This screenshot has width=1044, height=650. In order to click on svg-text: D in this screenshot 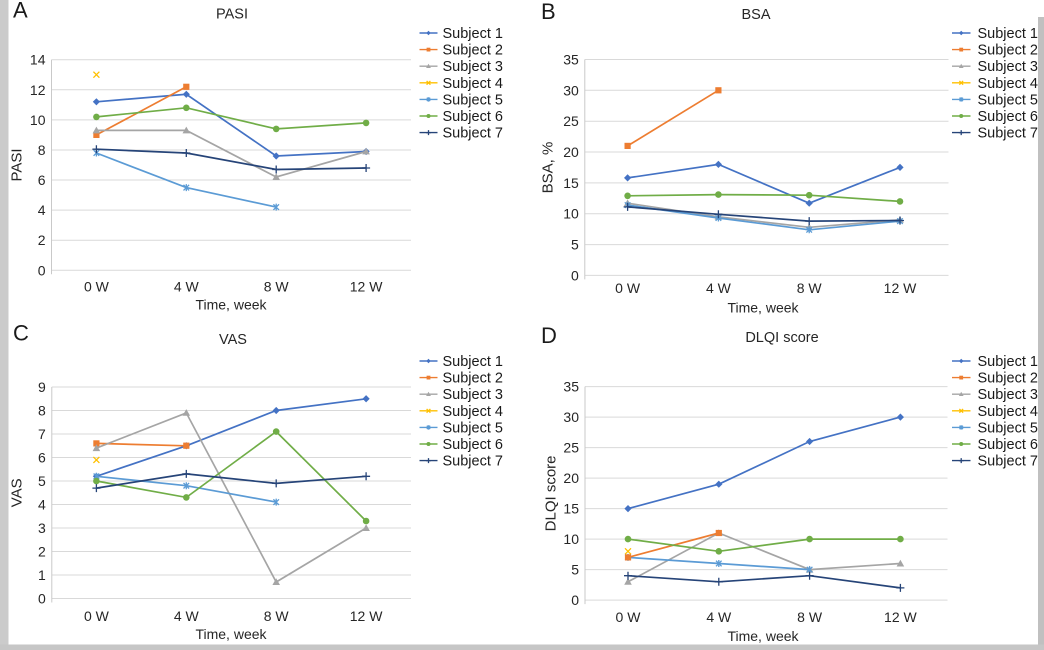, I will do `click(549, 335)`.